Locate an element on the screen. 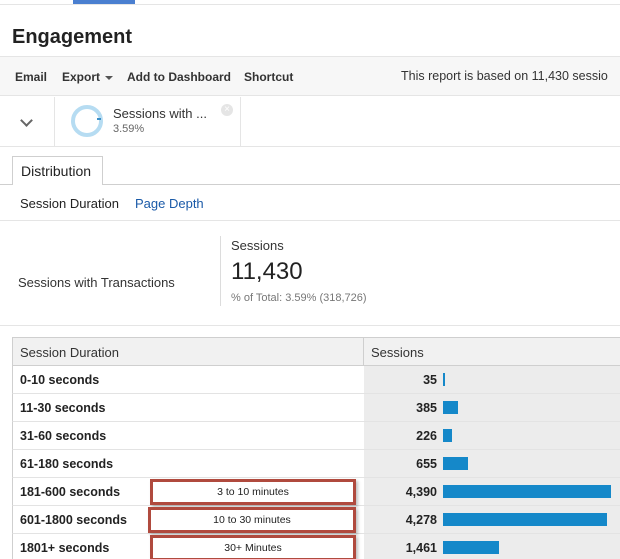  dimension-page-depth-link: Page Depth is located at coordinates (169, 203).